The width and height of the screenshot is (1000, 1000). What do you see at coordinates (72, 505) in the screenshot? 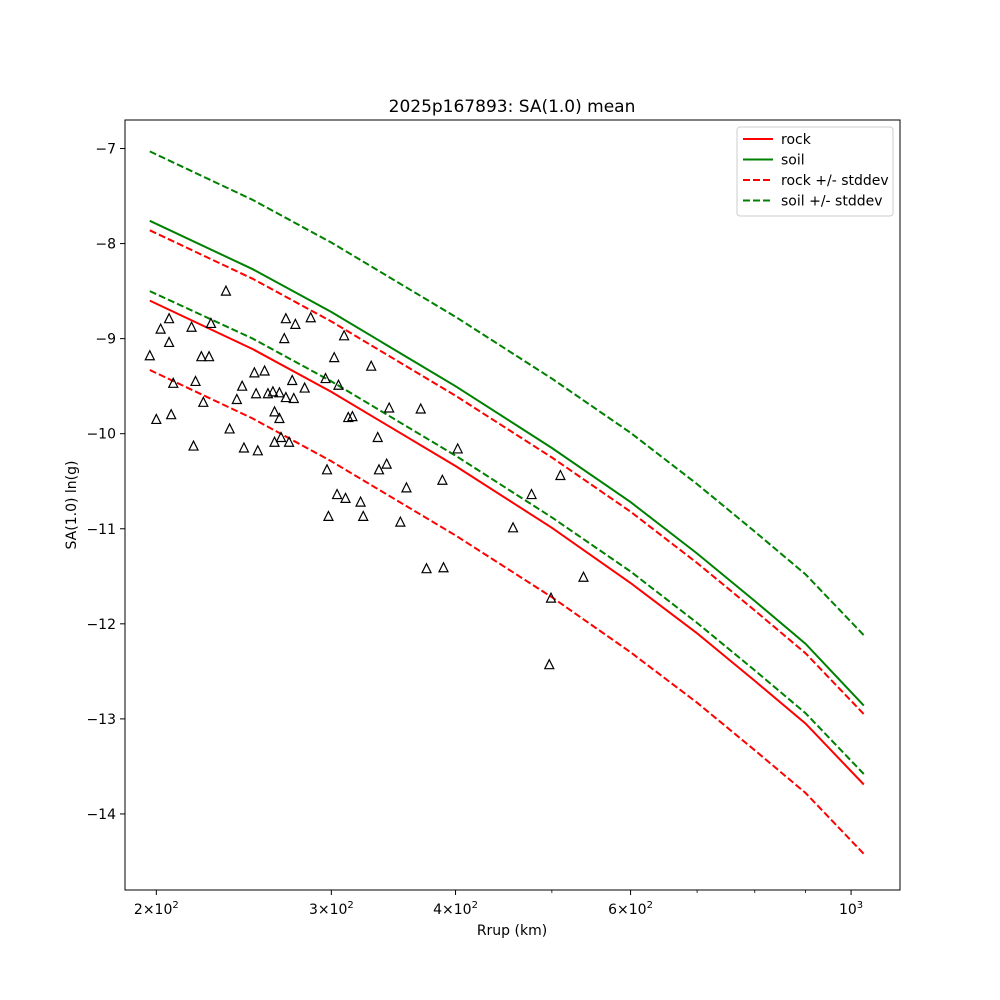
I see `y-axis-label: SA(1.0) ln(g)` at bounding box center [72, 505].